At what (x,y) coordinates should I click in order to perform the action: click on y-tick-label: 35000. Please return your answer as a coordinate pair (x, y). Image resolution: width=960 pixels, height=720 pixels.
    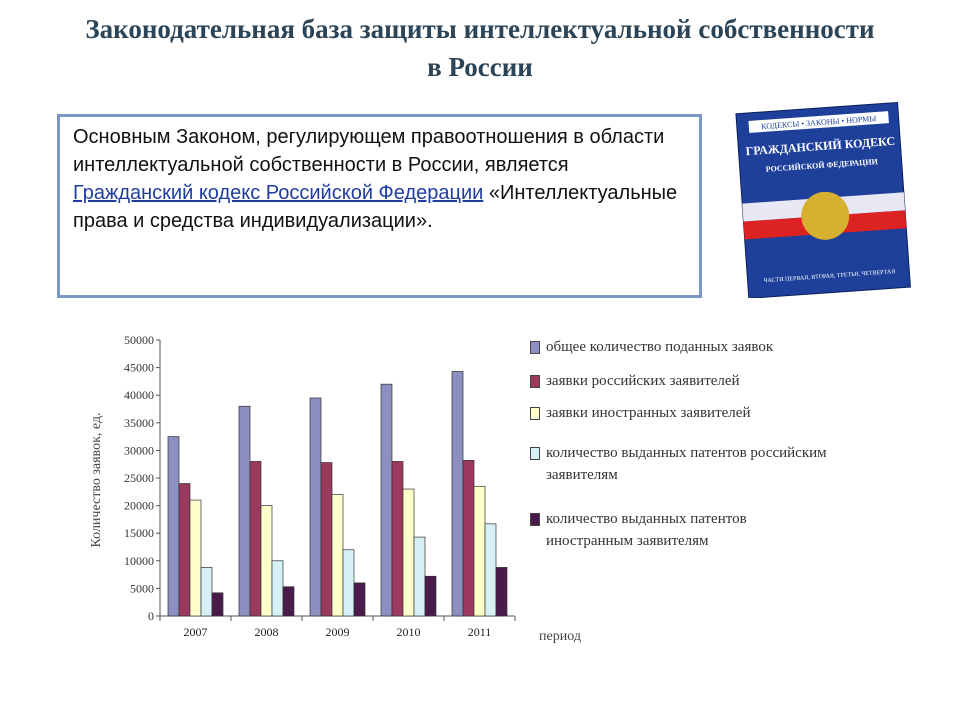
    Looking at the image, I should click on (139, 423).